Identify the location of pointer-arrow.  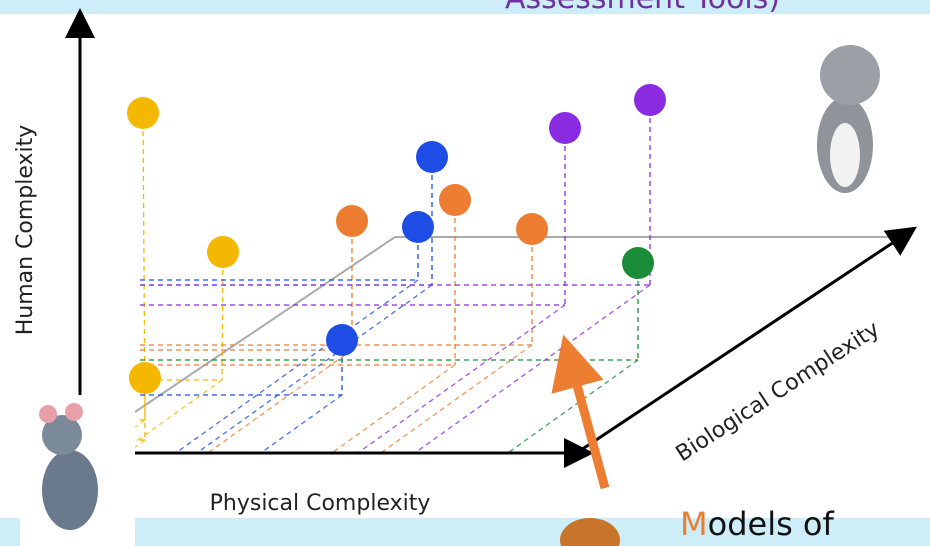
(580, 412).